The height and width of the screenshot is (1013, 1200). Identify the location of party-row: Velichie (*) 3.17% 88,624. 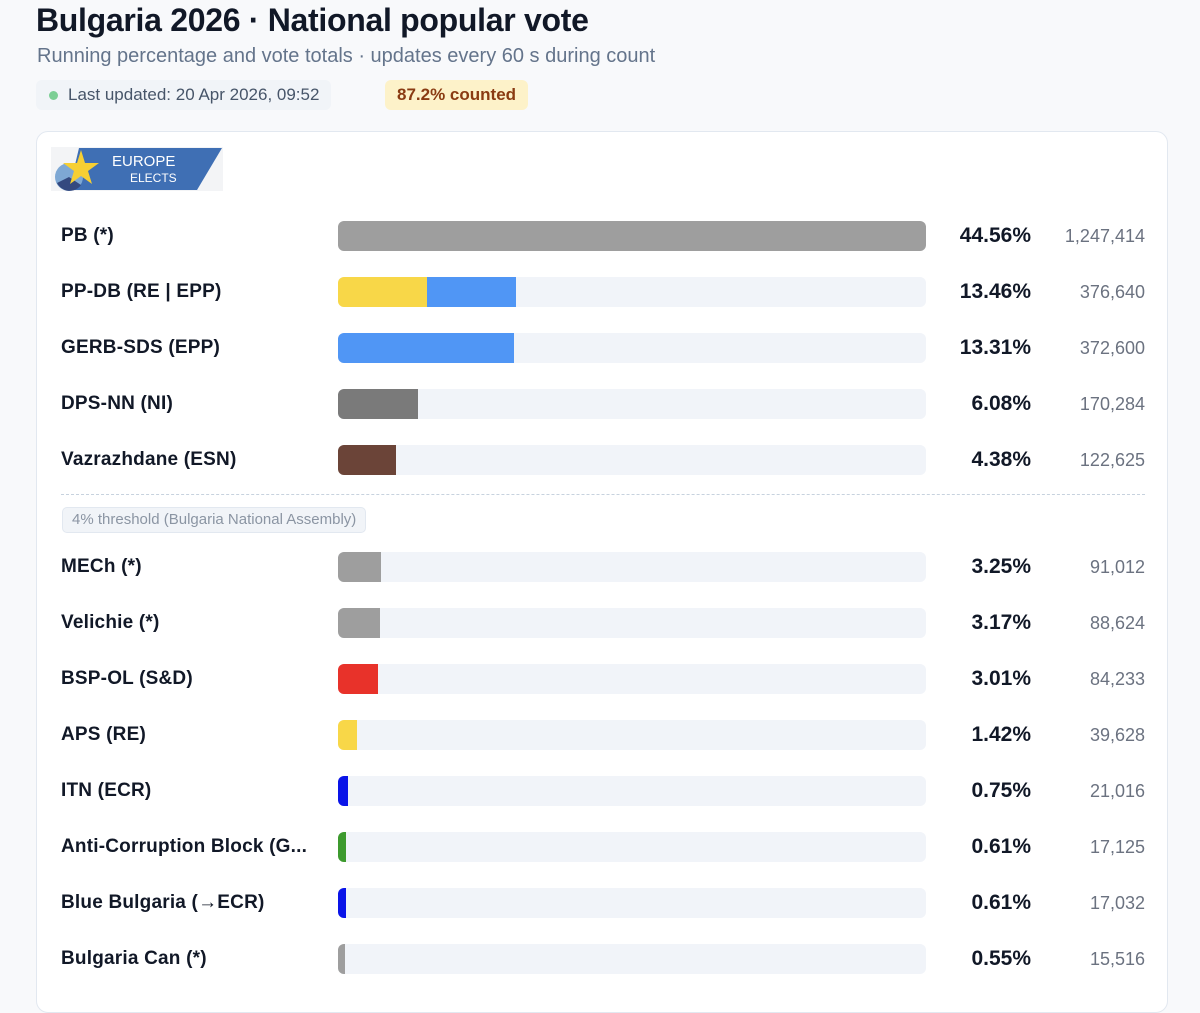
(603, 623).